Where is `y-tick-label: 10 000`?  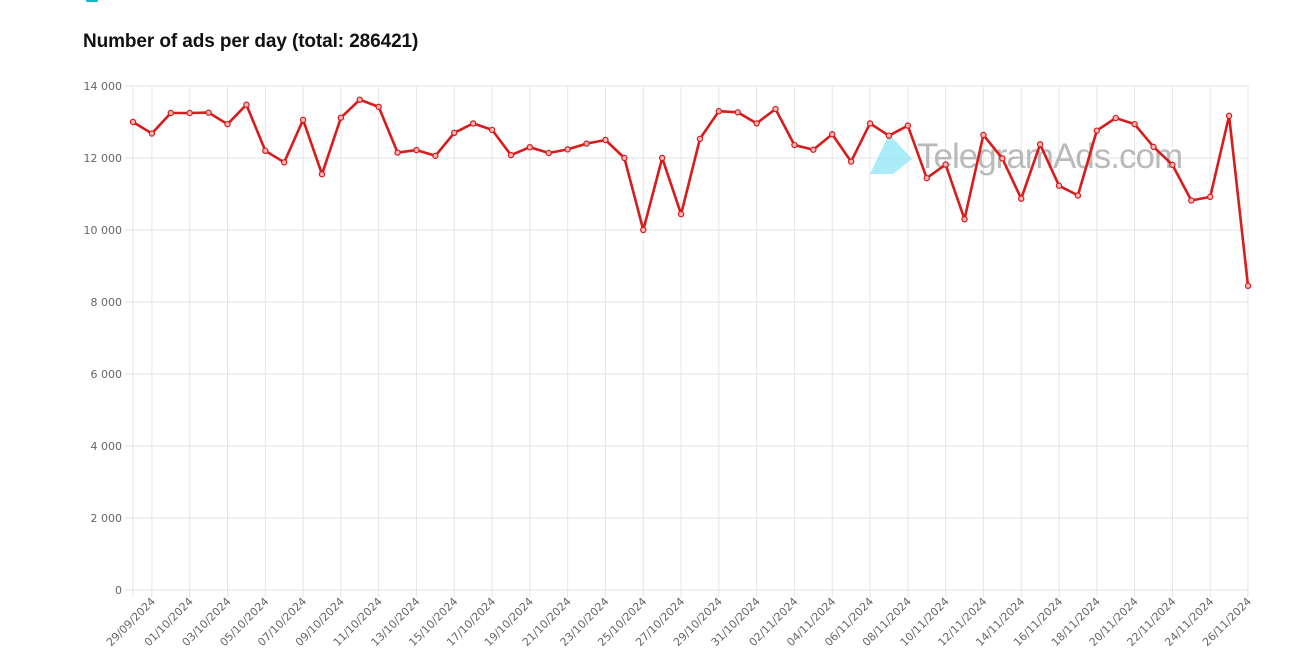
y-tick-label: 10 000 is located at coordinates (103, 230).